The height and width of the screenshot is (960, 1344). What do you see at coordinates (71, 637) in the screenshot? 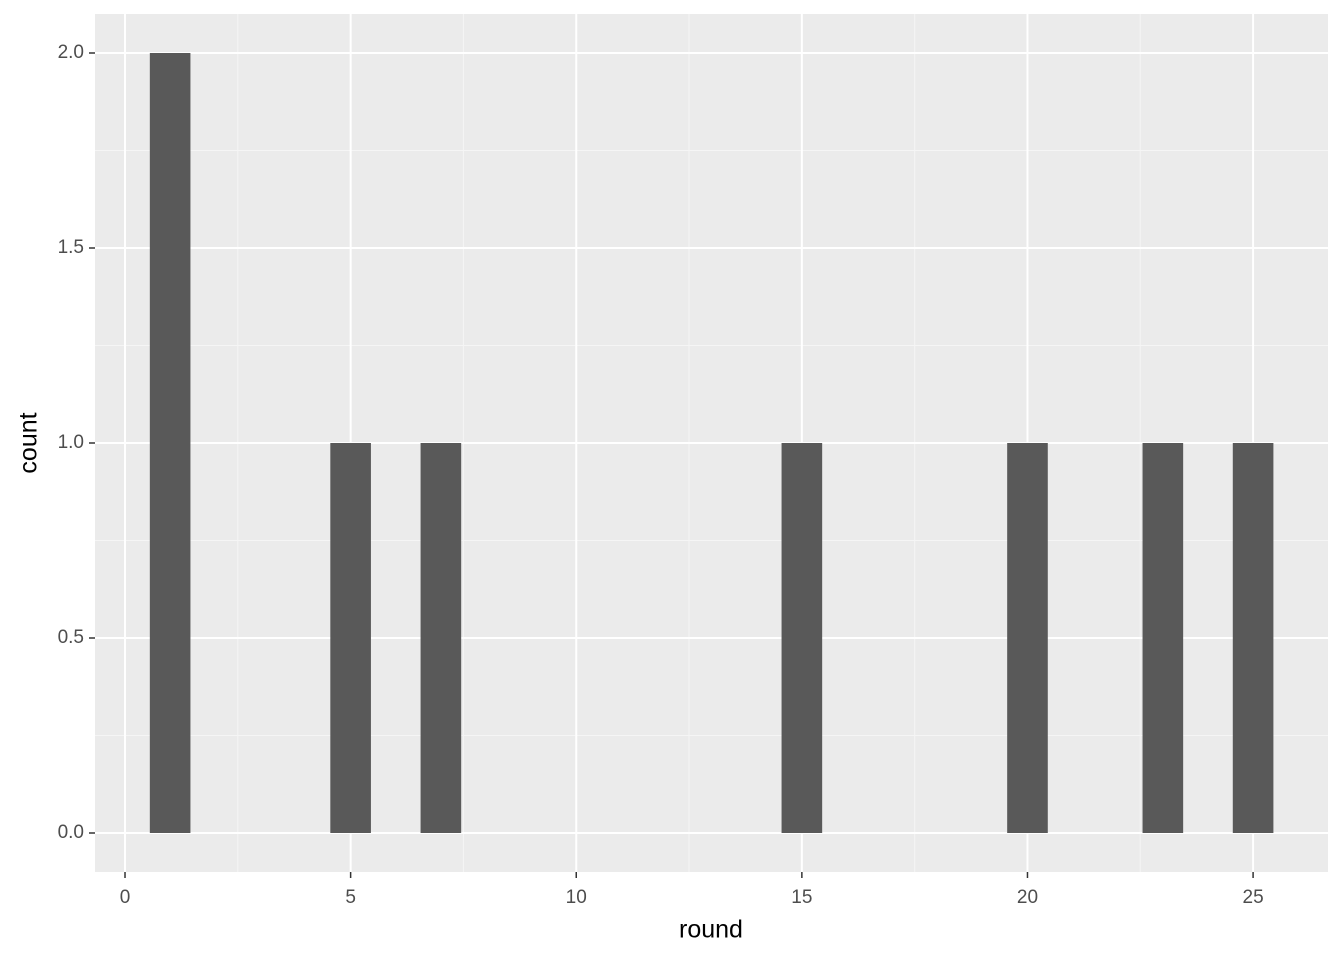
I see `y-tick-label: 0.5` at bounding box center [71, 637].